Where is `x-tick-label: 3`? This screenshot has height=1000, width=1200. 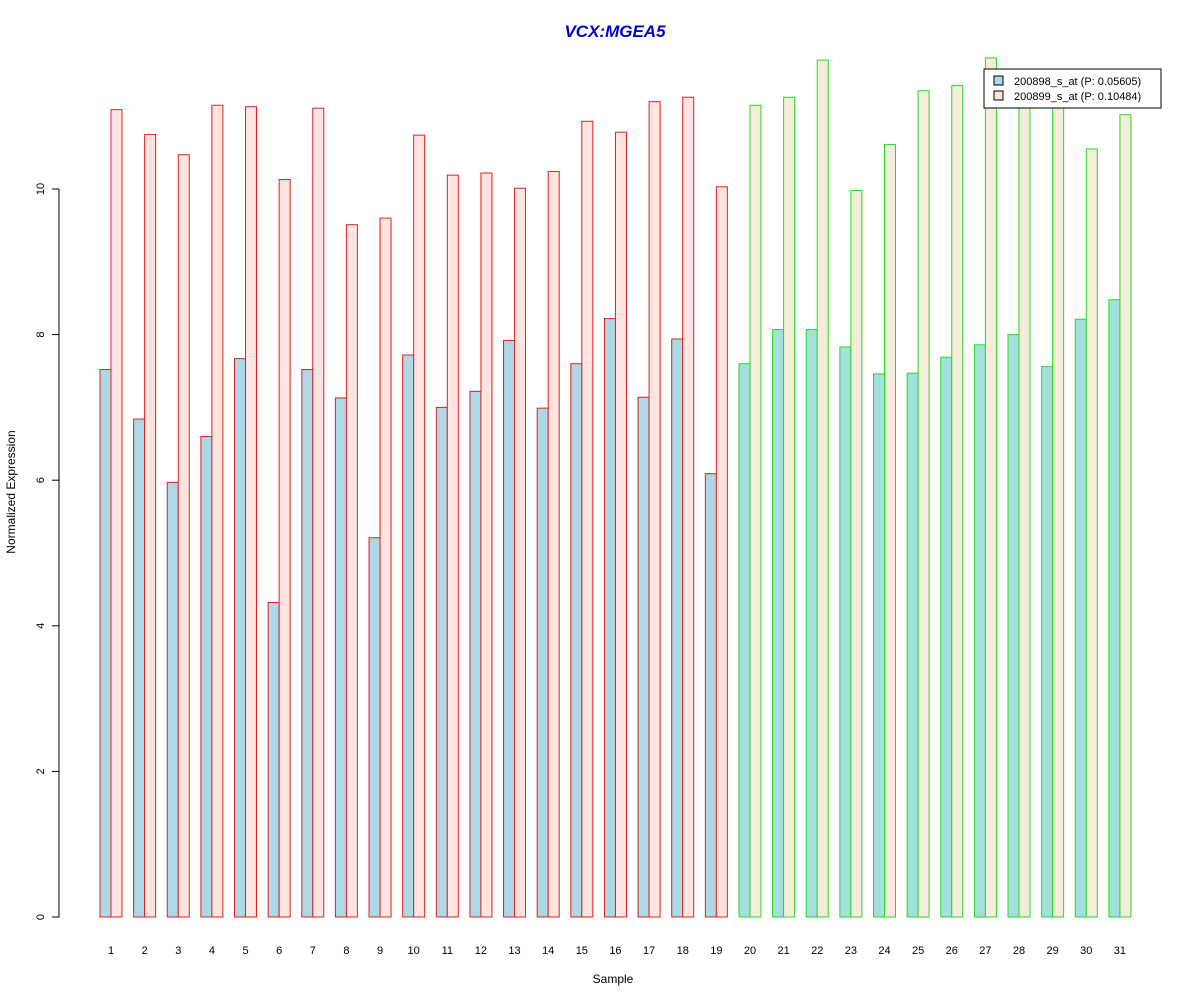 x-tick-label: 3 is located at coordinates (178, 951).